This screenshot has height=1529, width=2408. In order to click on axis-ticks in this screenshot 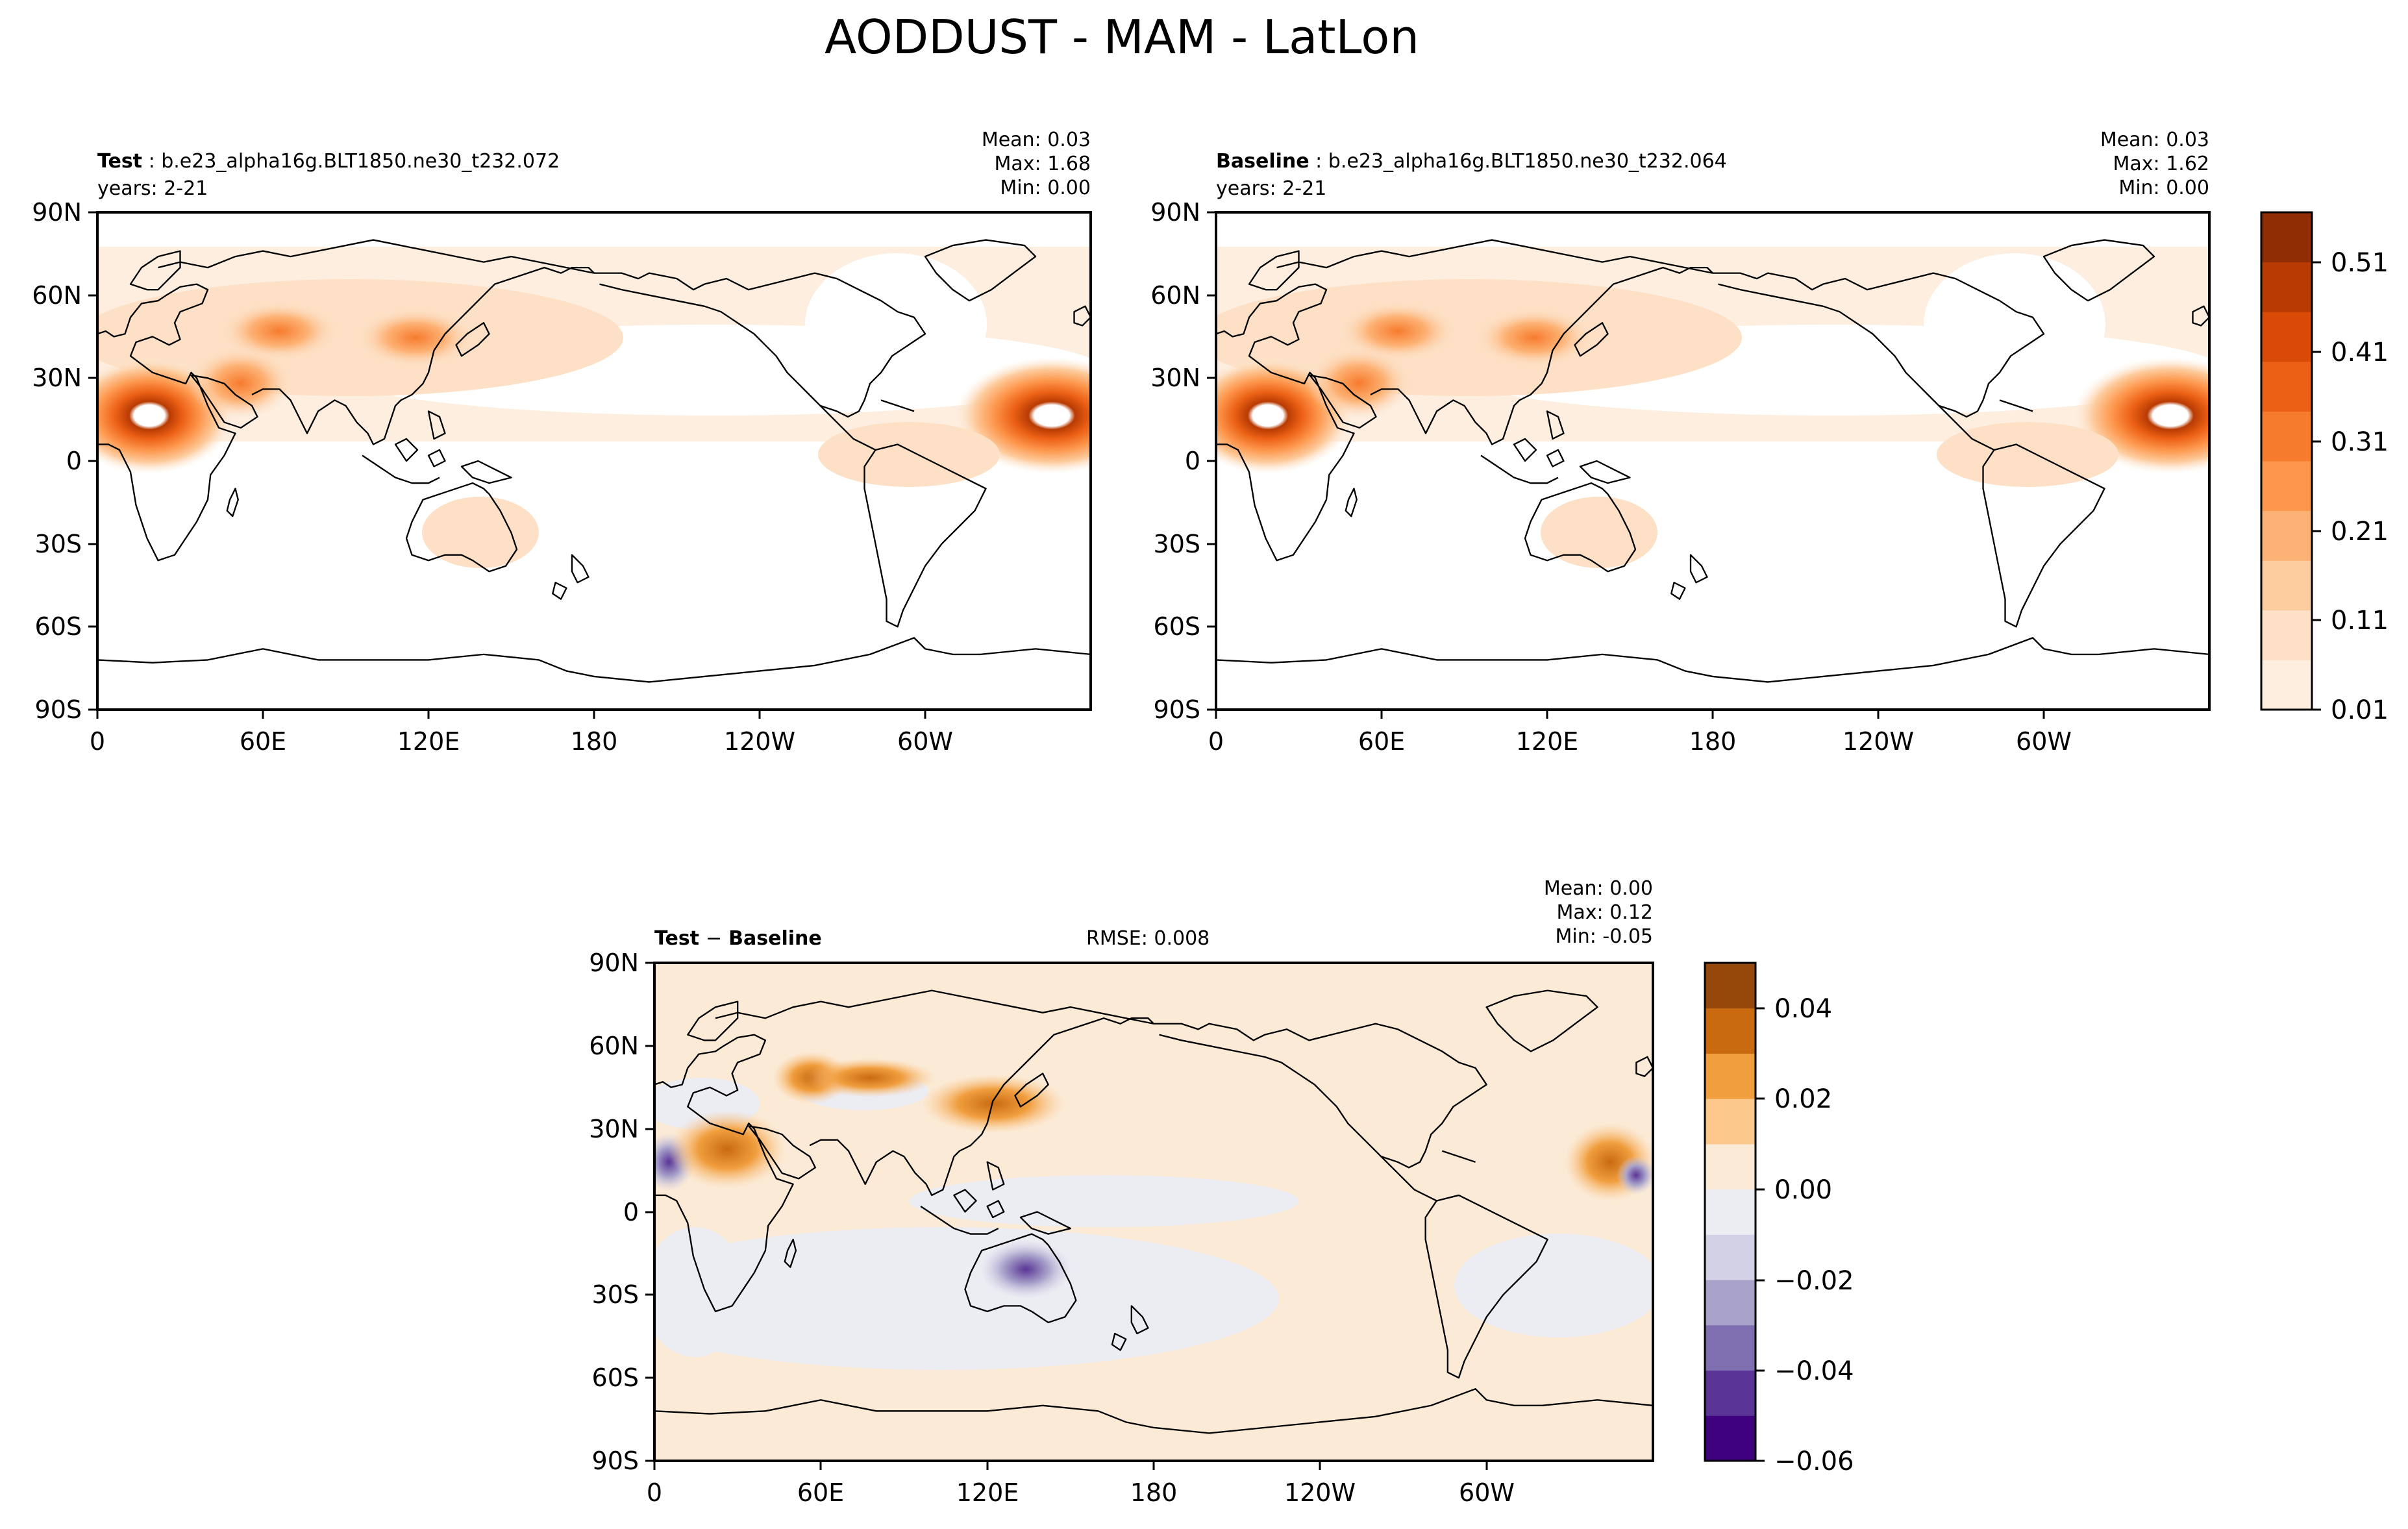, I will do `click(1626, 465)`.